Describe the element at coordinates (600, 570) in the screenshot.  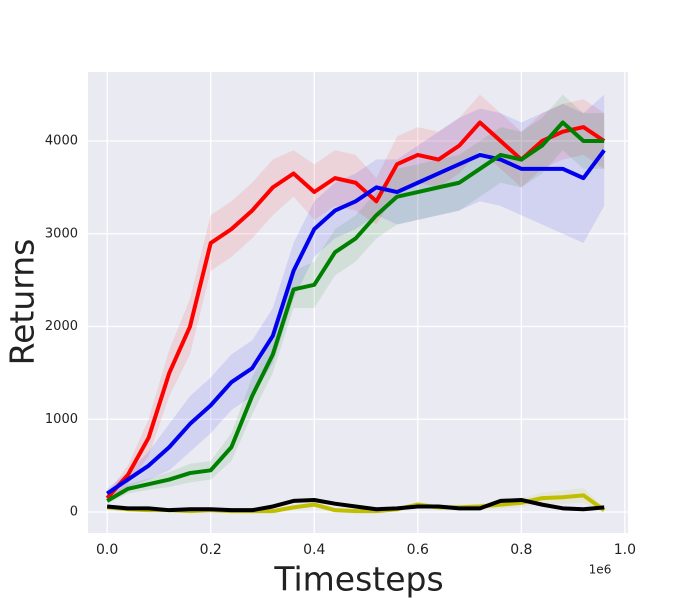
I see `x-offset-label: 1e6` at that location.